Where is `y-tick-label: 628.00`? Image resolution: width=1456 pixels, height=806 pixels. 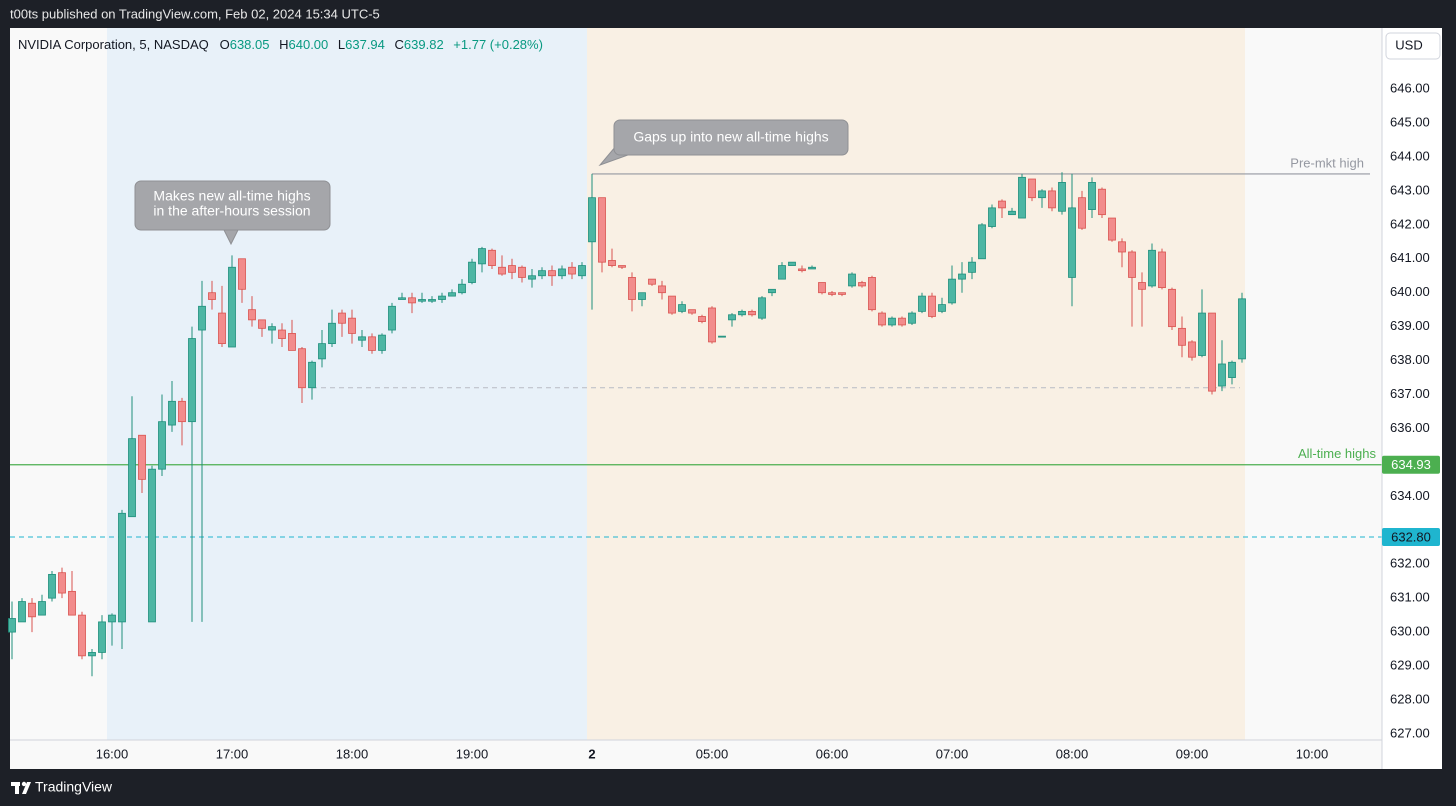
y-tick-label: 628.00 is located at coordinates (1410, 698).